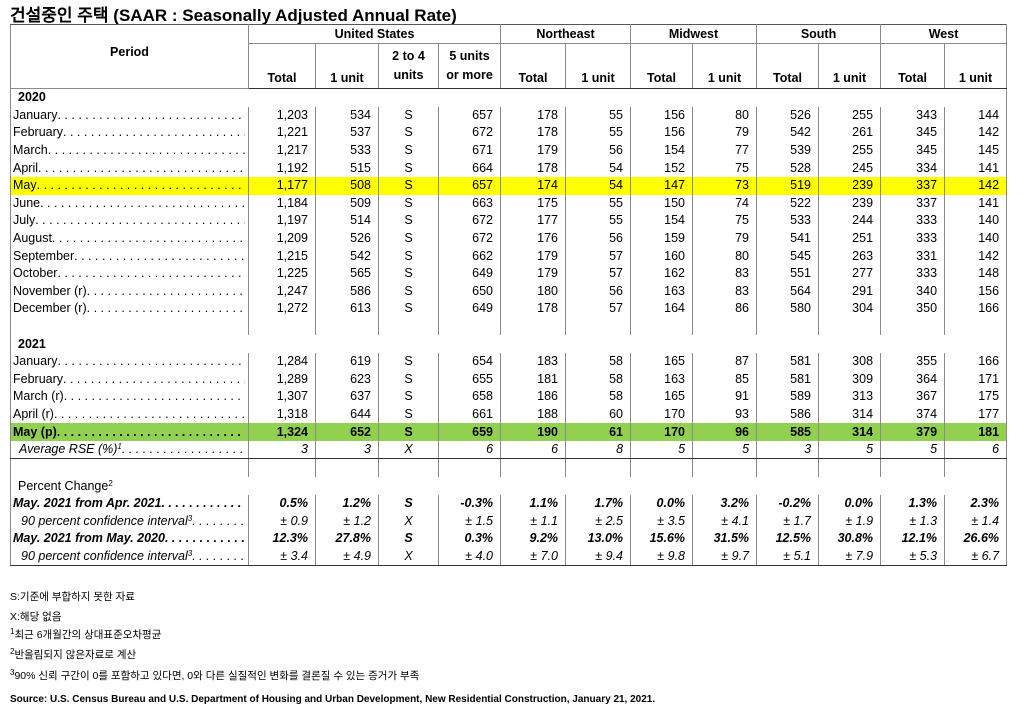 This screenshot has width=1024, height=714. Describe the element at coordinates (347, 414) in the screenshot. I see `value-cell: 644` at that location.